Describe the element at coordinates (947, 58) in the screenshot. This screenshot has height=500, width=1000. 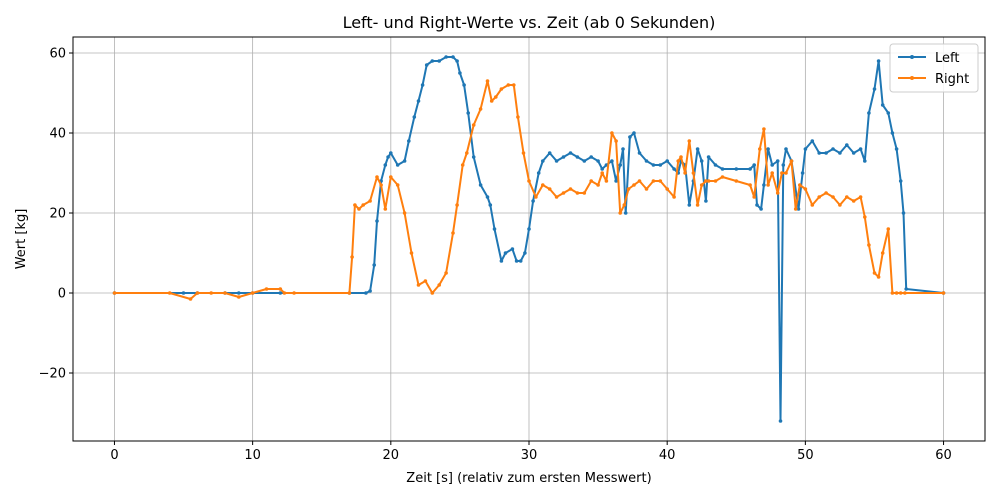
I see `legend-label-left: Left` at that location.